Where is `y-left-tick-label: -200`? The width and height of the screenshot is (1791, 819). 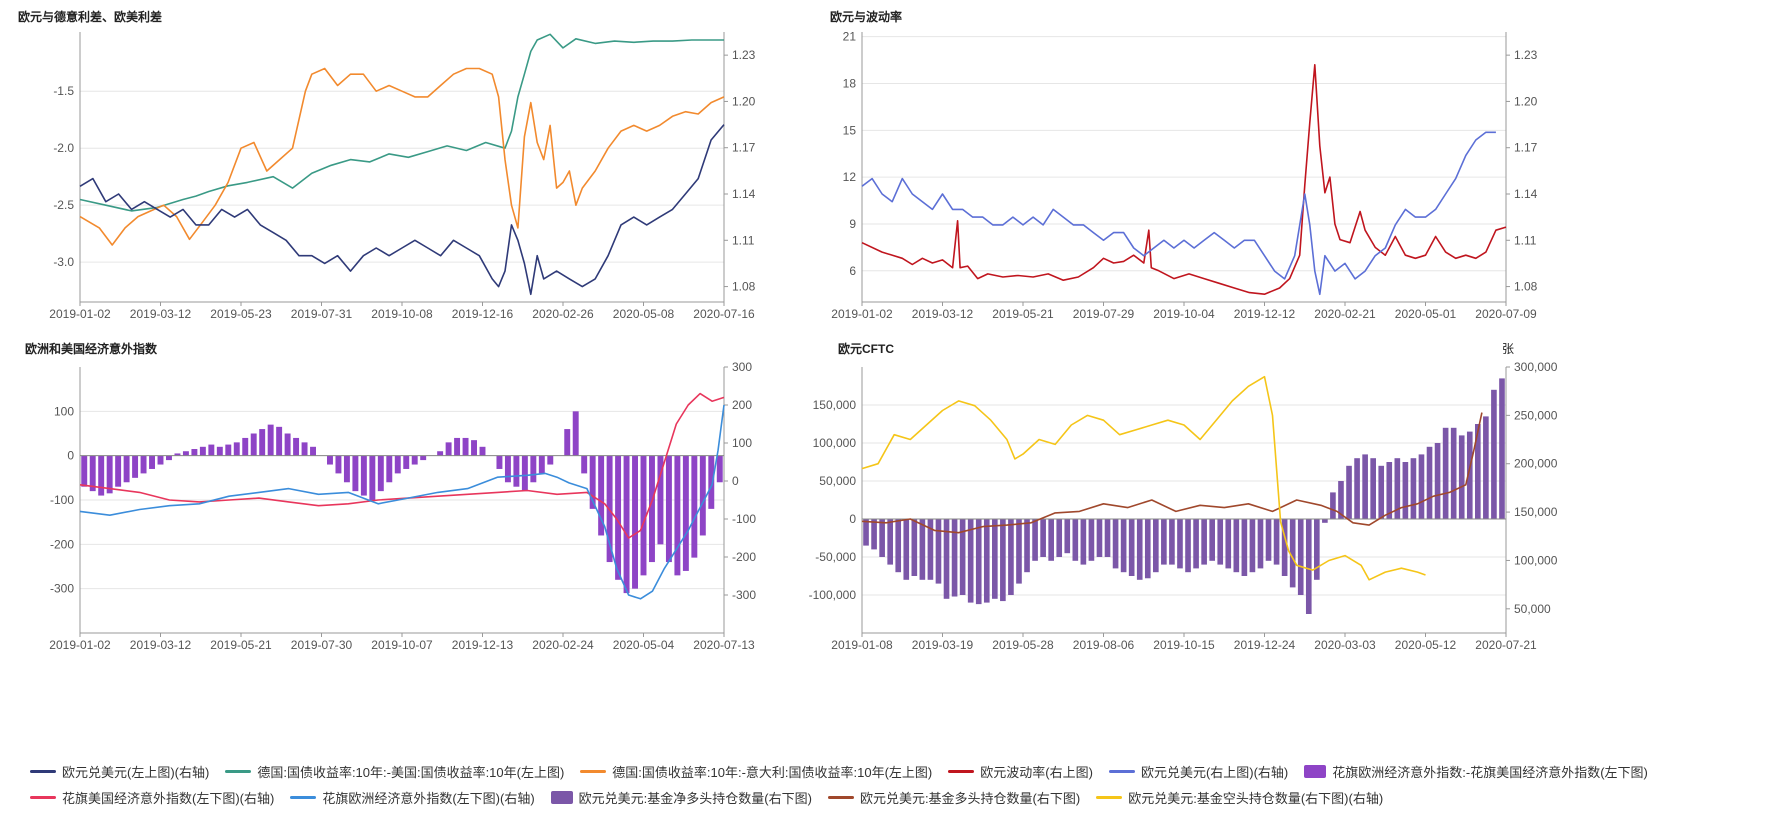 y-left-tick-label: -200 is located at coordinates (62, 544).